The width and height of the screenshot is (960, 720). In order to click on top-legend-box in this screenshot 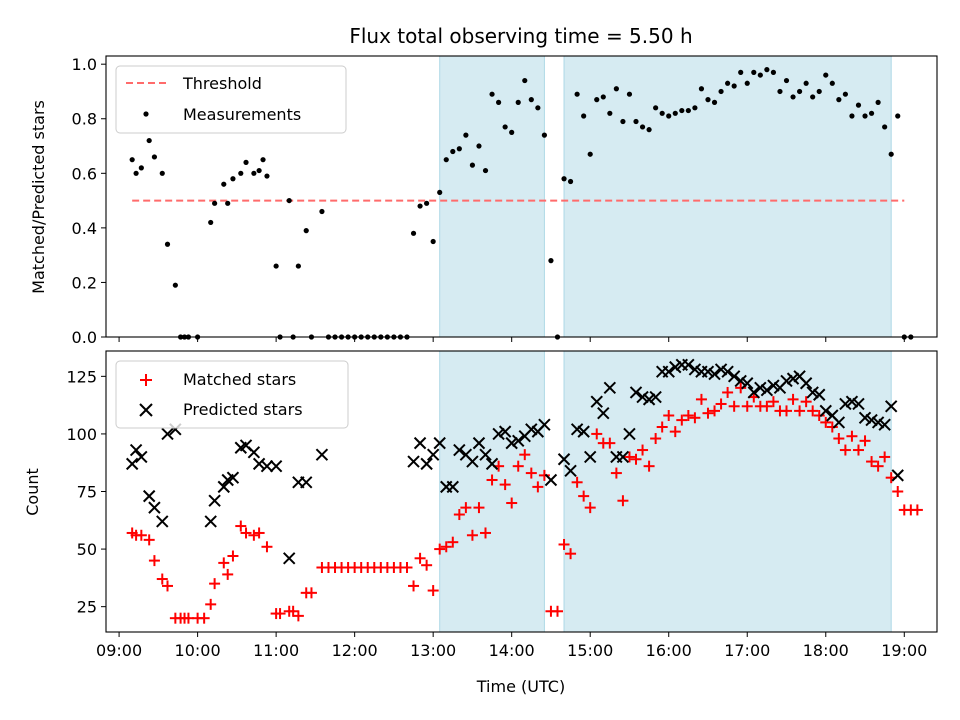, I will do `click(231, 99)`.